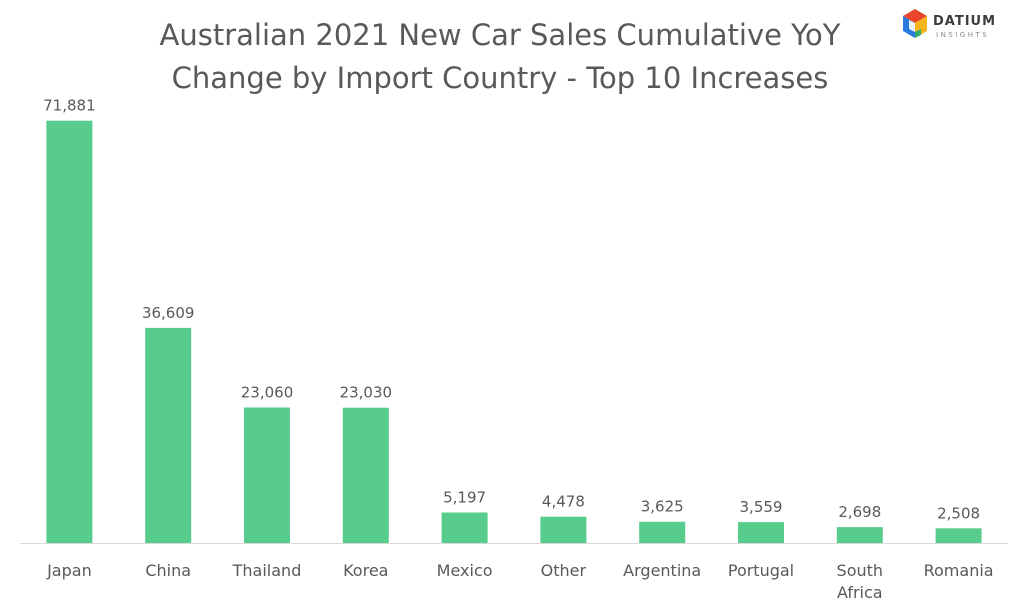  I want to click on value-label: 5,197, so click(464, 498).